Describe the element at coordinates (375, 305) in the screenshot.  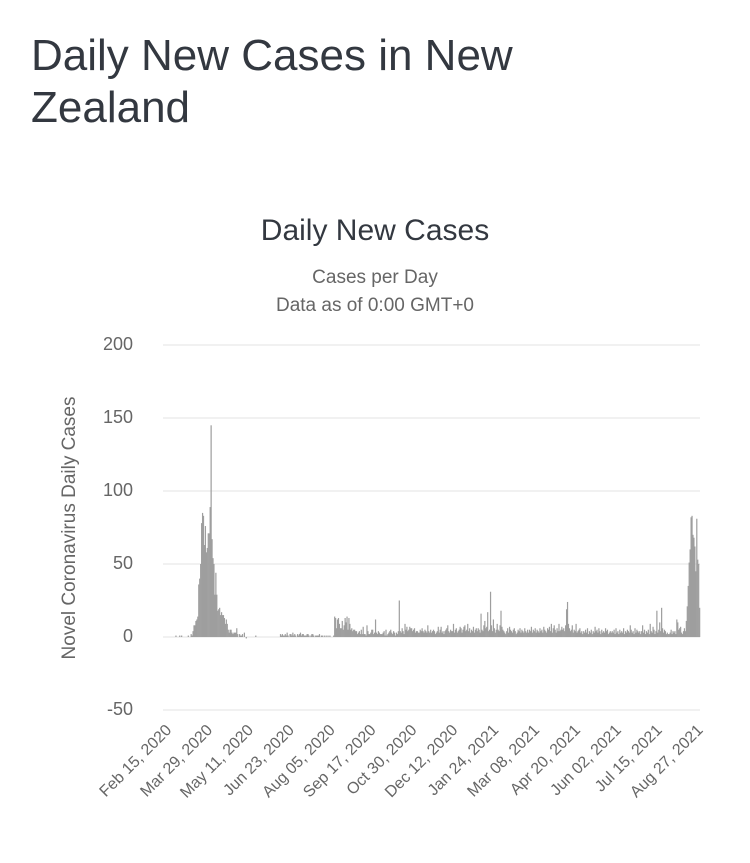
I see `chart-subtitle: Data as of 0:00 GMT+0` at that location.